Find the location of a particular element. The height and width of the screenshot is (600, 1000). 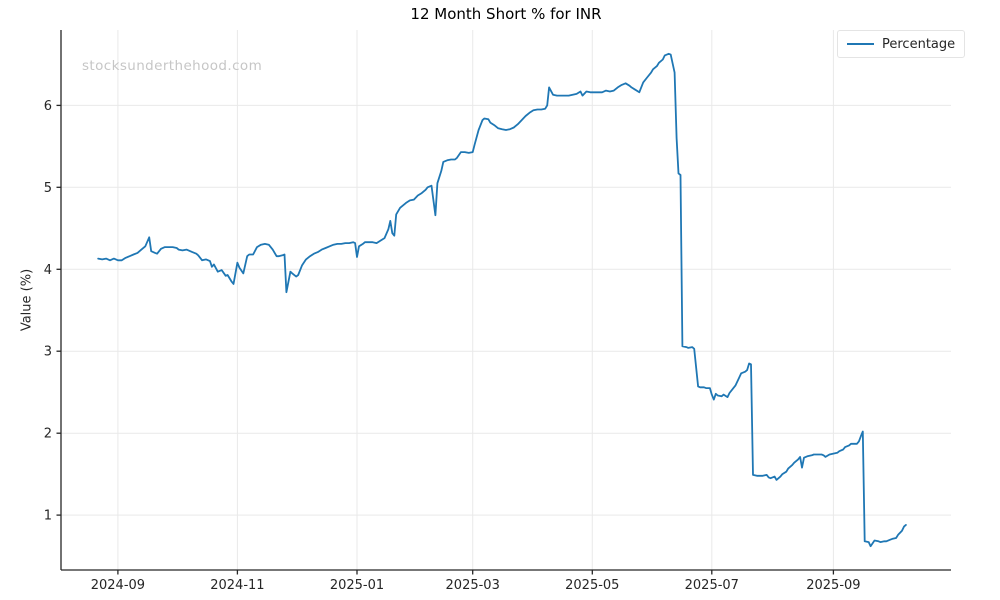

watermark-text: stocksunderthehood.com is located at coordinates (172, 66).